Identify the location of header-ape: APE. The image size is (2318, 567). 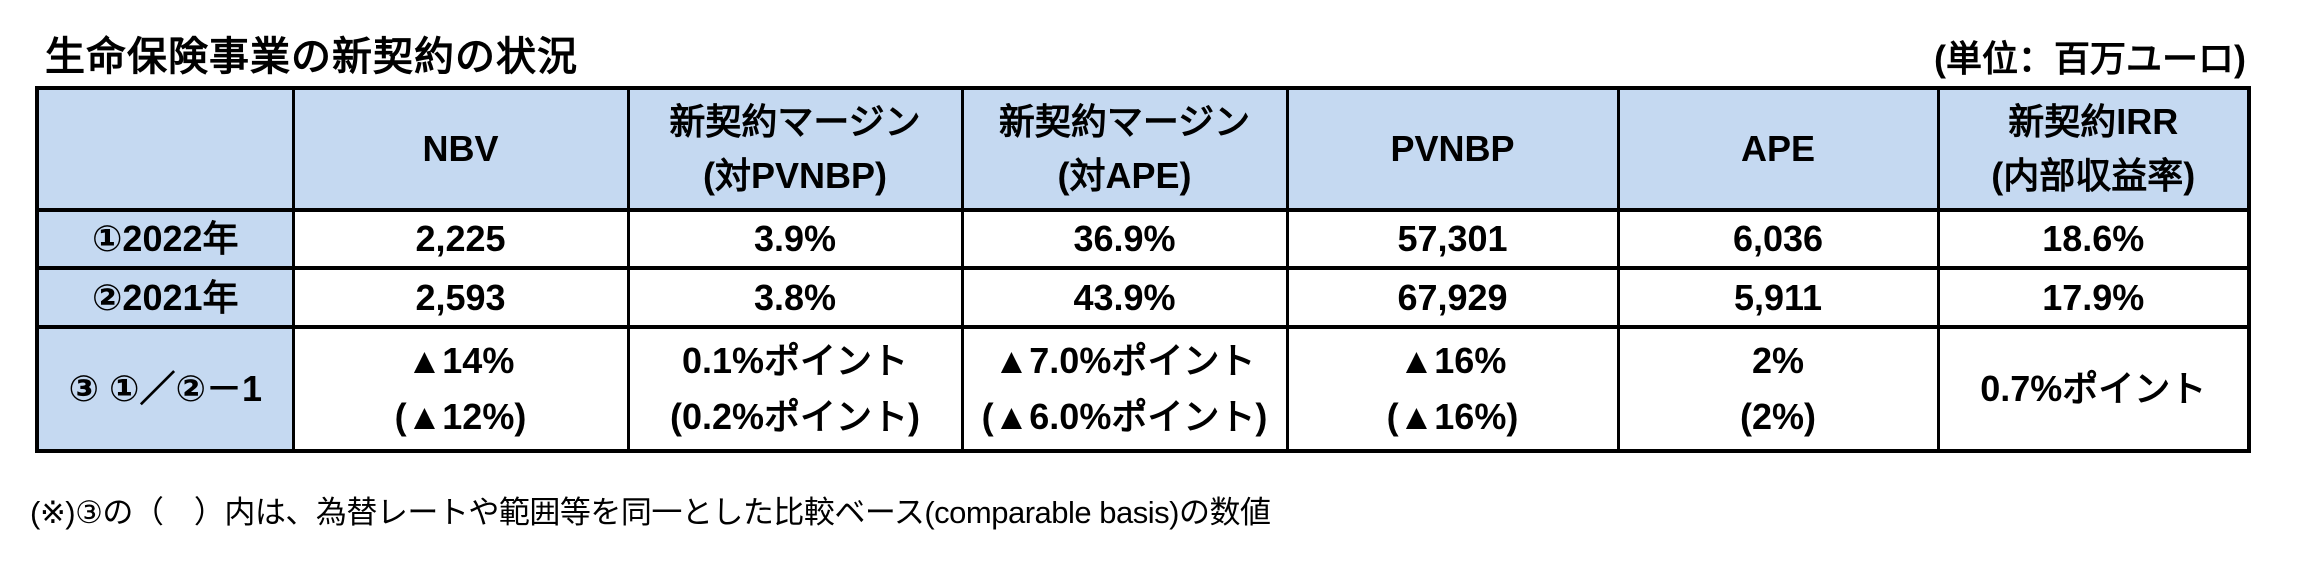
(1778, 149).